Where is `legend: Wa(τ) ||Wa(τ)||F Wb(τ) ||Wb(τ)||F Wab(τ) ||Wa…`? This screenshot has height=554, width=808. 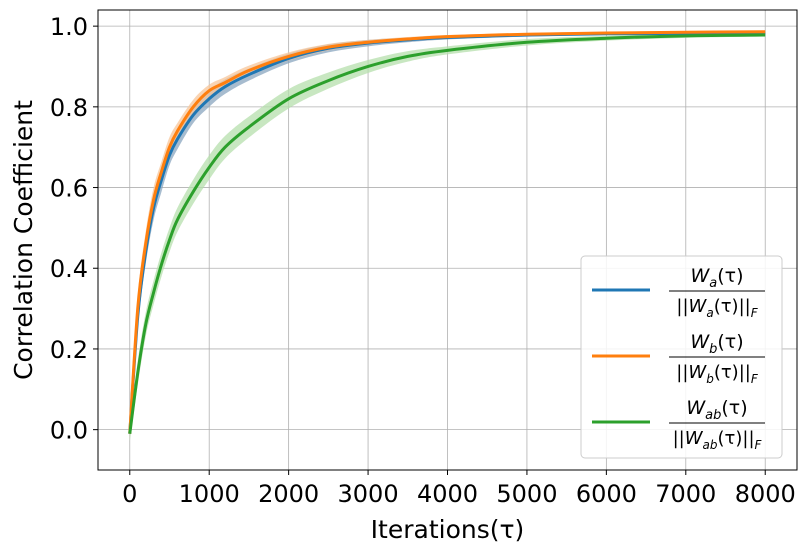 legend: Wa(τ) ||Wa(τ)||F Wb(τ) ||Wb(τ)||F Wab(τ) ||Wa… is located at coordinates (681, 357).